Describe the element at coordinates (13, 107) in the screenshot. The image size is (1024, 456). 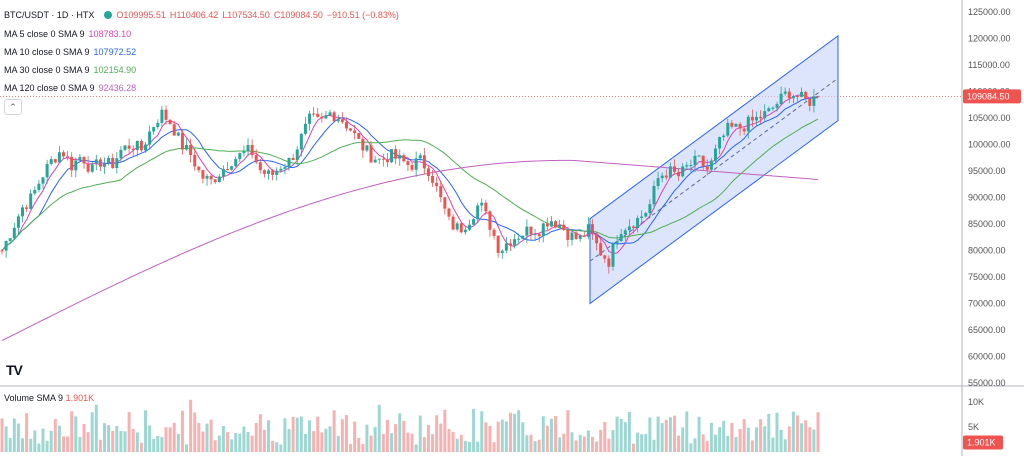
I see `chevron-up-icon: ⌃` at that location.